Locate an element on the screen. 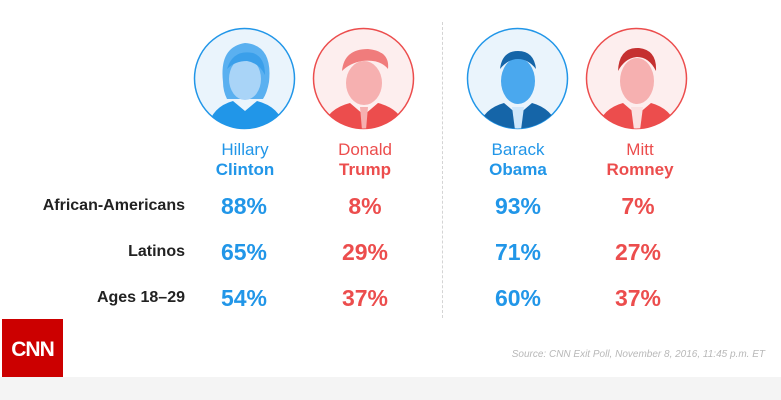  candidate-name-clinton: Hillary Clinton is located at coordinates (245, 160).